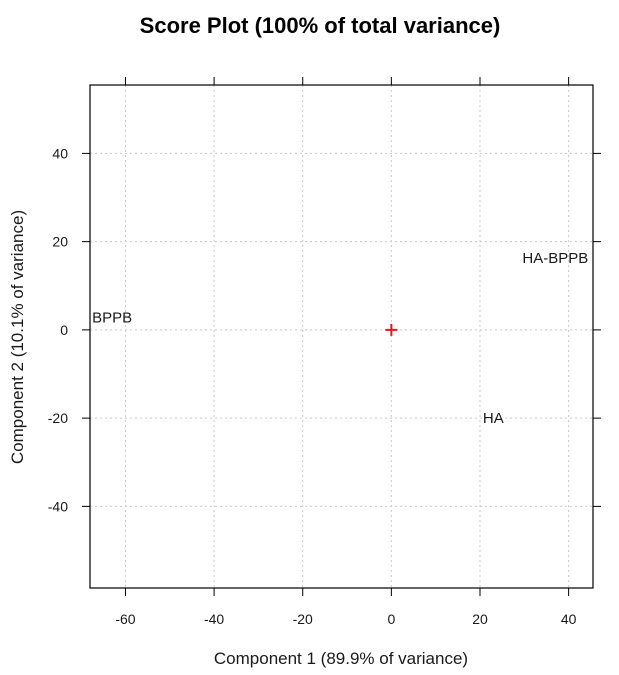  I want to click on y-tick-label: 0, so click(64, 330).